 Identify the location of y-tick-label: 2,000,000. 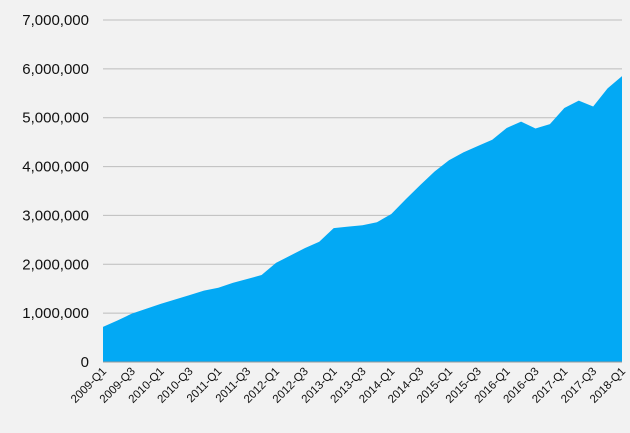
(55, 264).